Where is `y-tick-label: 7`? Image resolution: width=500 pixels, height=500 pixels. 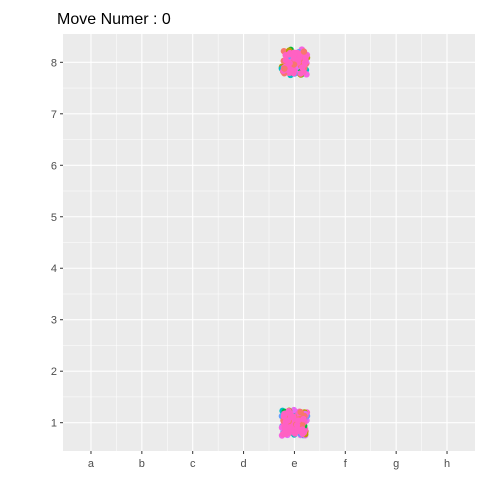 y-tick-label: 7 is located at coordinates (54, 115).